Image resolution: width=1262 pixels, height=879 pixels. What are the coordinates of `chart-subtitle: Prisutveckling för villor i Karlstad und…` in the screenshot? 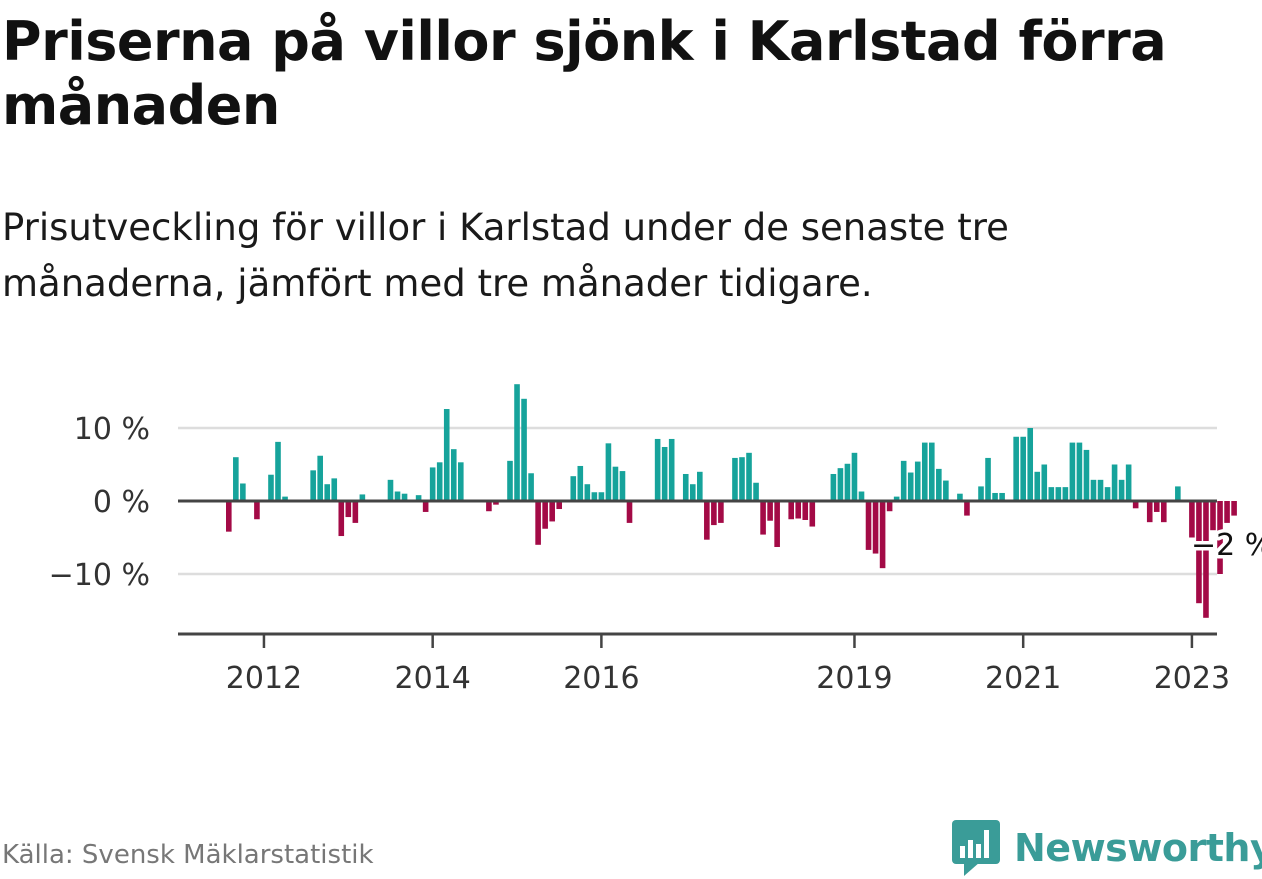 It's located at (505, 255).